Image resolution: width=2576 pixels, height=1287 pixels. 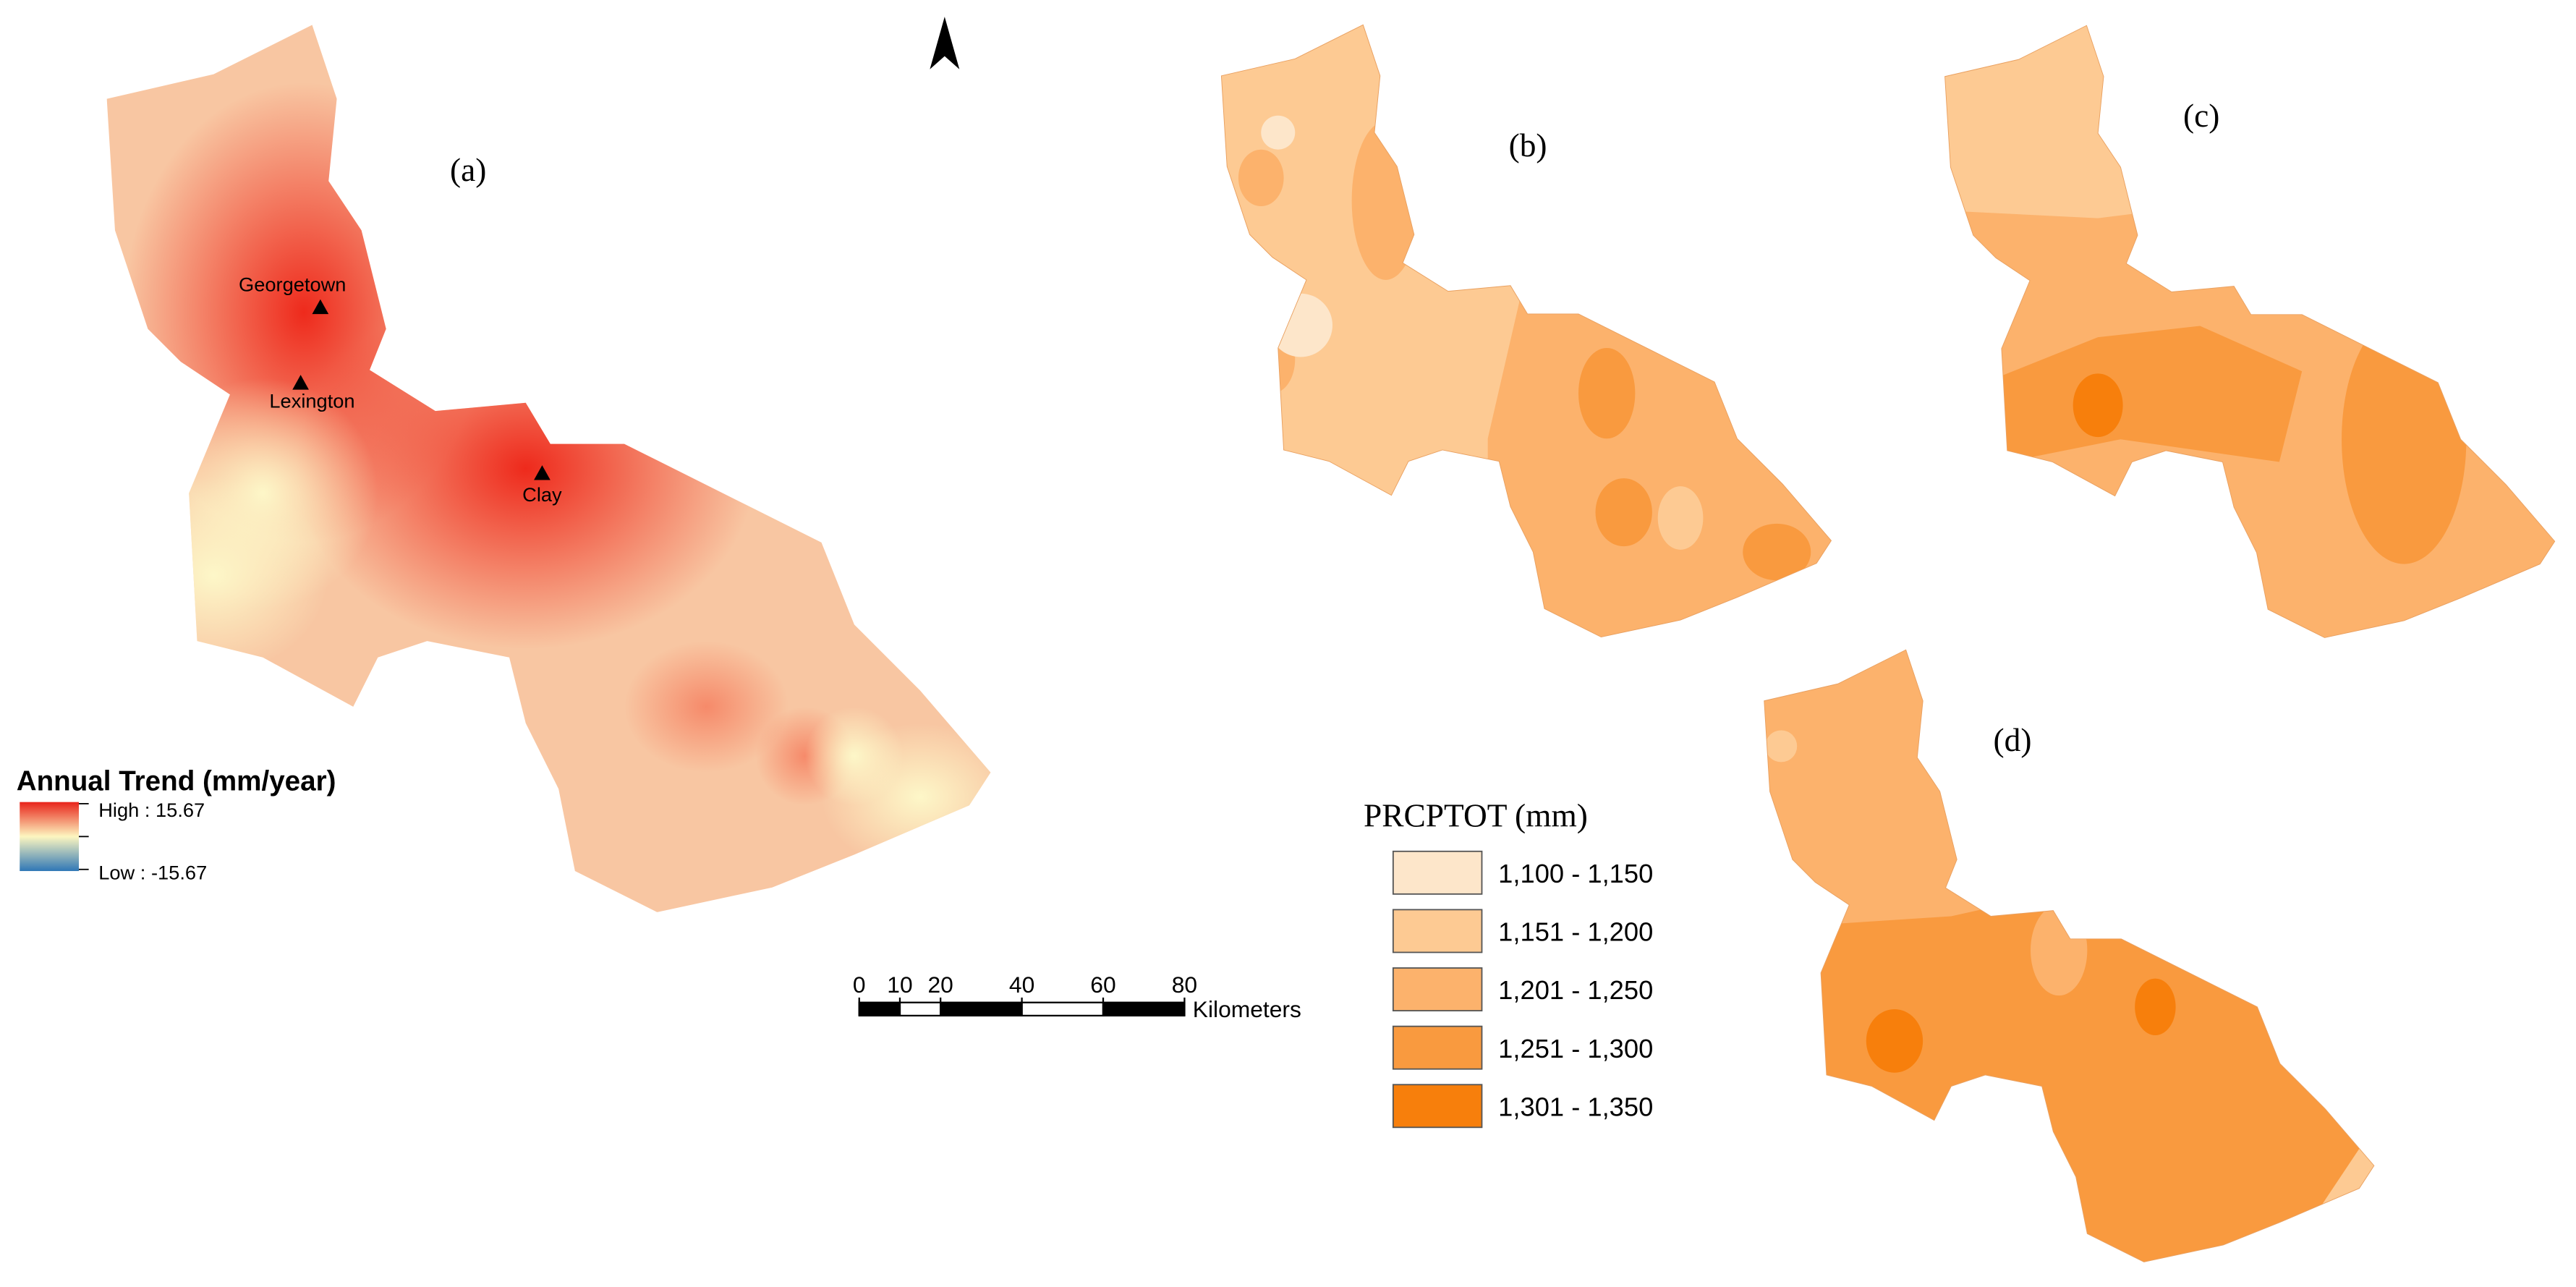 What do you see at coordinates (899, 985) in the screenshot?
I see `scale-label: 10` at bounding box center [899, 985].